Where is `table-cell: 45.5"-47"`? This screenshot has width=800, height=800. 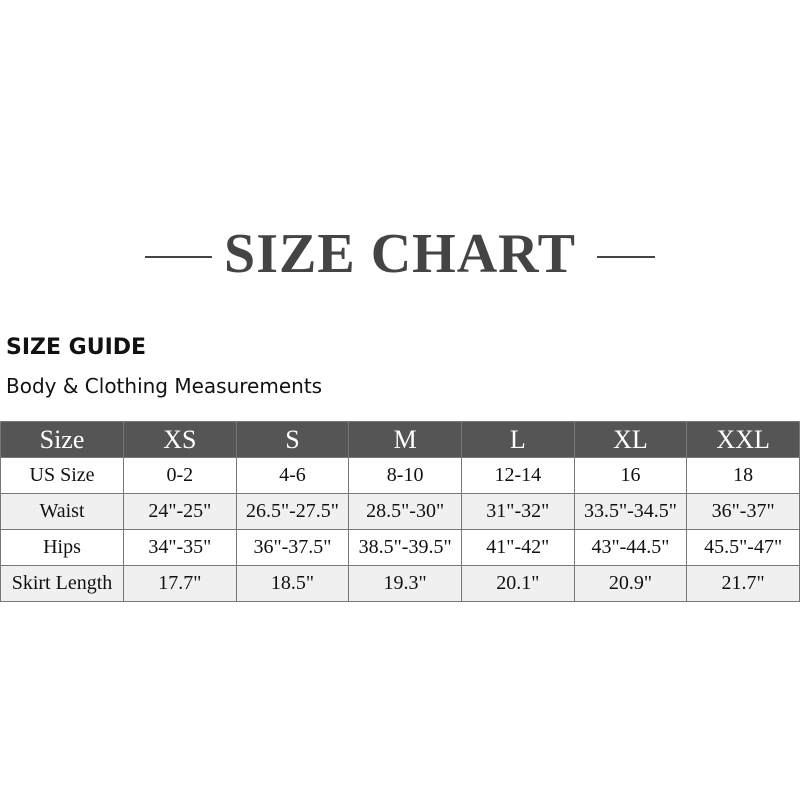 table-cell: 45.5"-47" is located at coordinates (743, 547).